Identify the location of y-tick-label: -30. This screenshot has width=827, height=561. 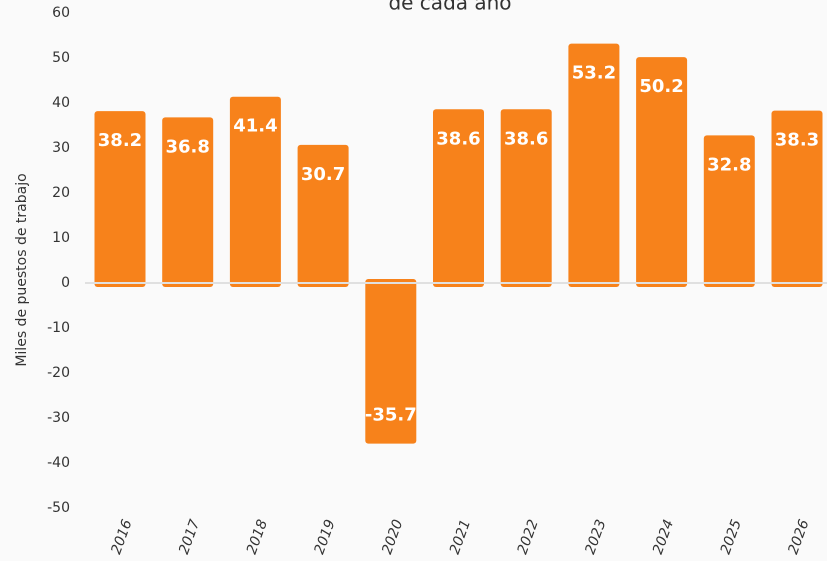
(58, 418).